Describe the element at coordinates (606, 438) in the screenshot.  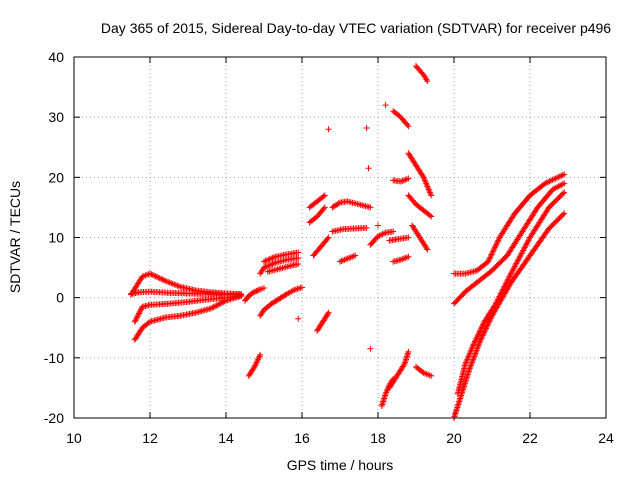
I see `x-tick-label: 24` at that location.